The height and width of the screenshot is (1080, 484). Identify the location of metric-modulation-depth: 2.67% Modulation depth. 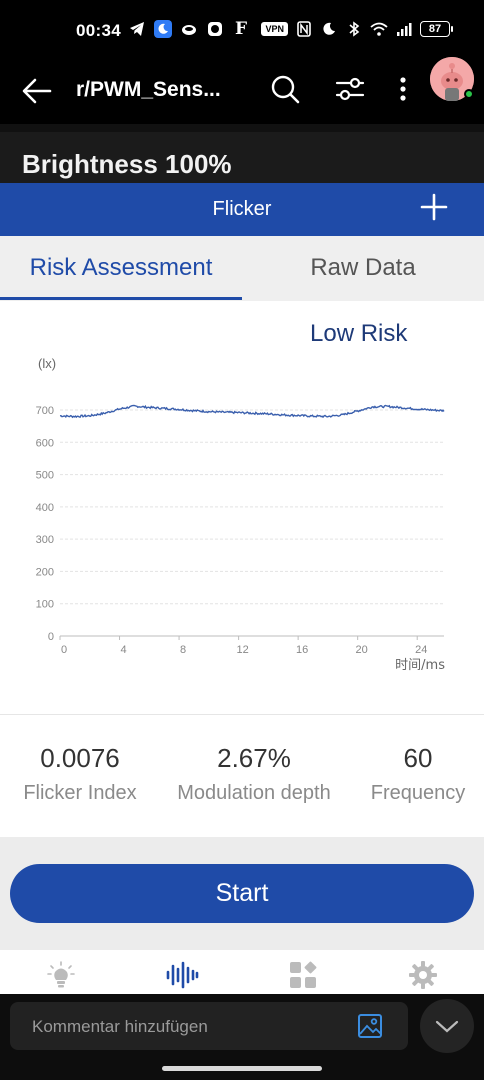
(254, 774).